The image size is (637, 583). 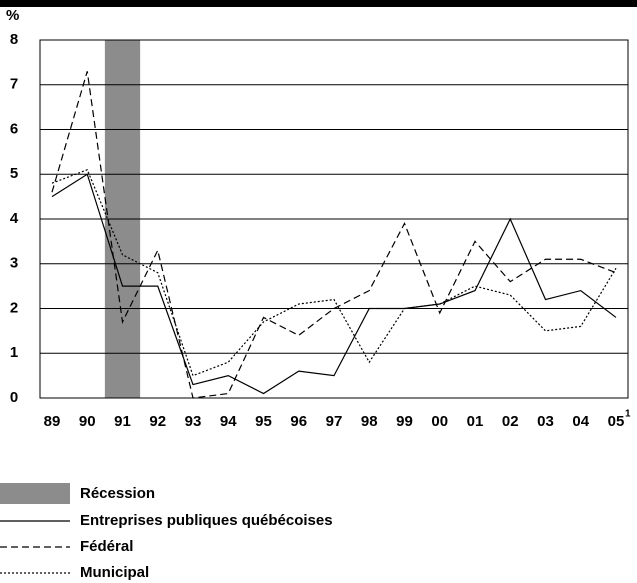 I want to click on y-tick-label: 2, so click(x=14, y=307).